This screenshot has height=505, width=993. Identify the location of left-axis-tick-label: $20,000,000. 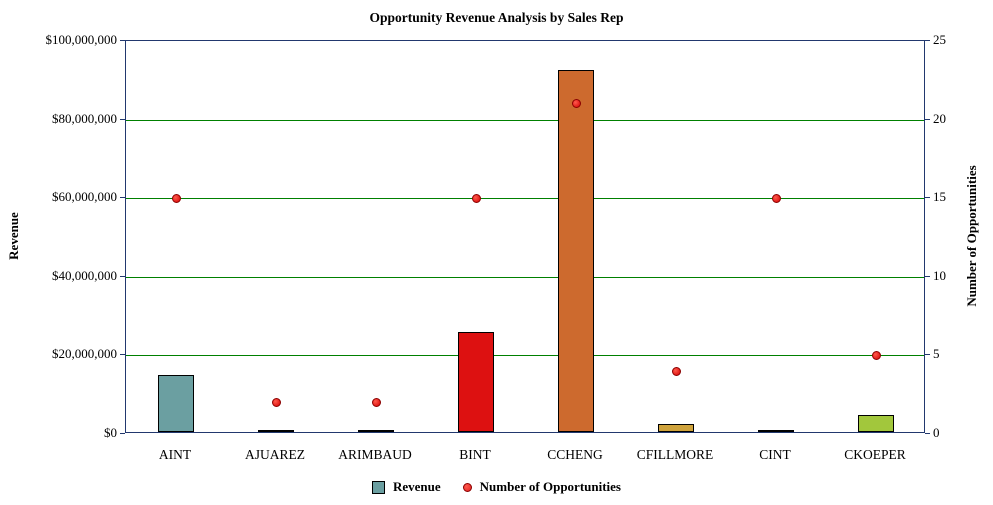
(84, 354).